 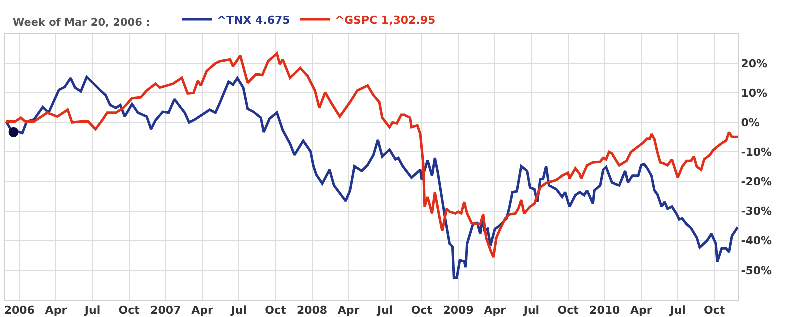 I want to click on y-tick-label: 10%, so click(x=754, y=93).